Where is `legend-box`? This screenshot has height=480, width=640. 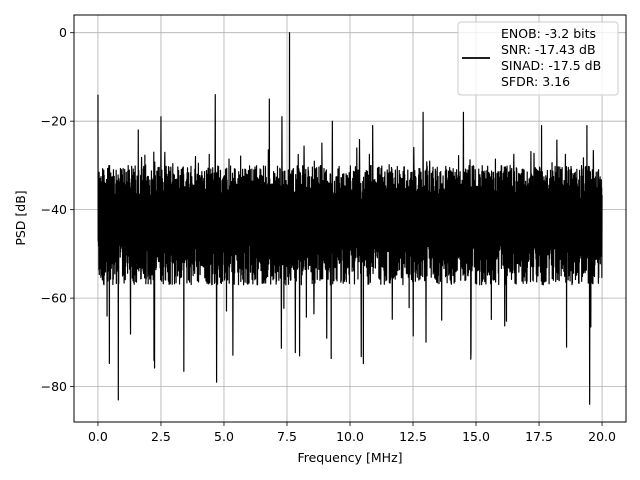
legend-box is located at coordinates (538, 58).